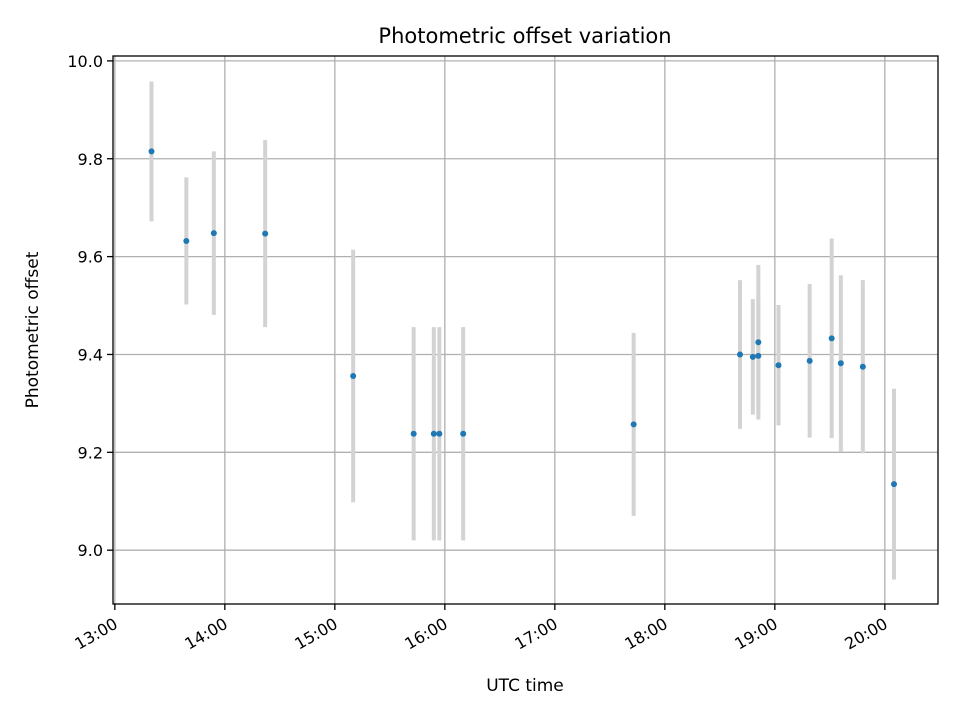 Image resolution: width=960 pixels, height=720 pixels. What do you see at coordinates (90, 354) in the screenshot?
I see `y-tick-label: 9.4` at bounding box center [90, 354].